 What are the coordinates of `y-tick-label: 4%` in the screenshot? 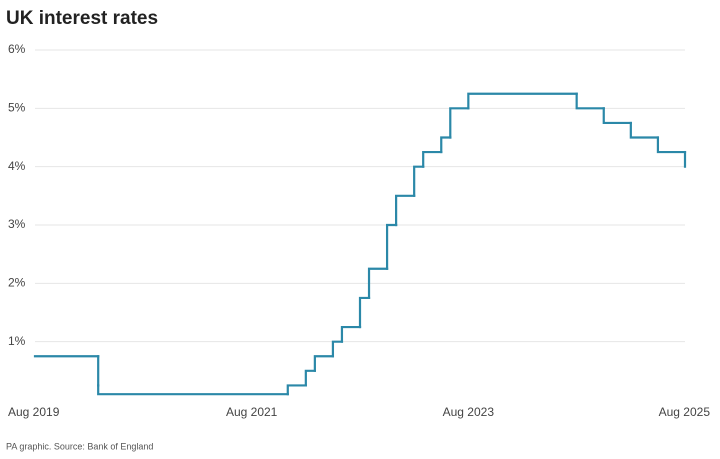 It's located at (17, 166).